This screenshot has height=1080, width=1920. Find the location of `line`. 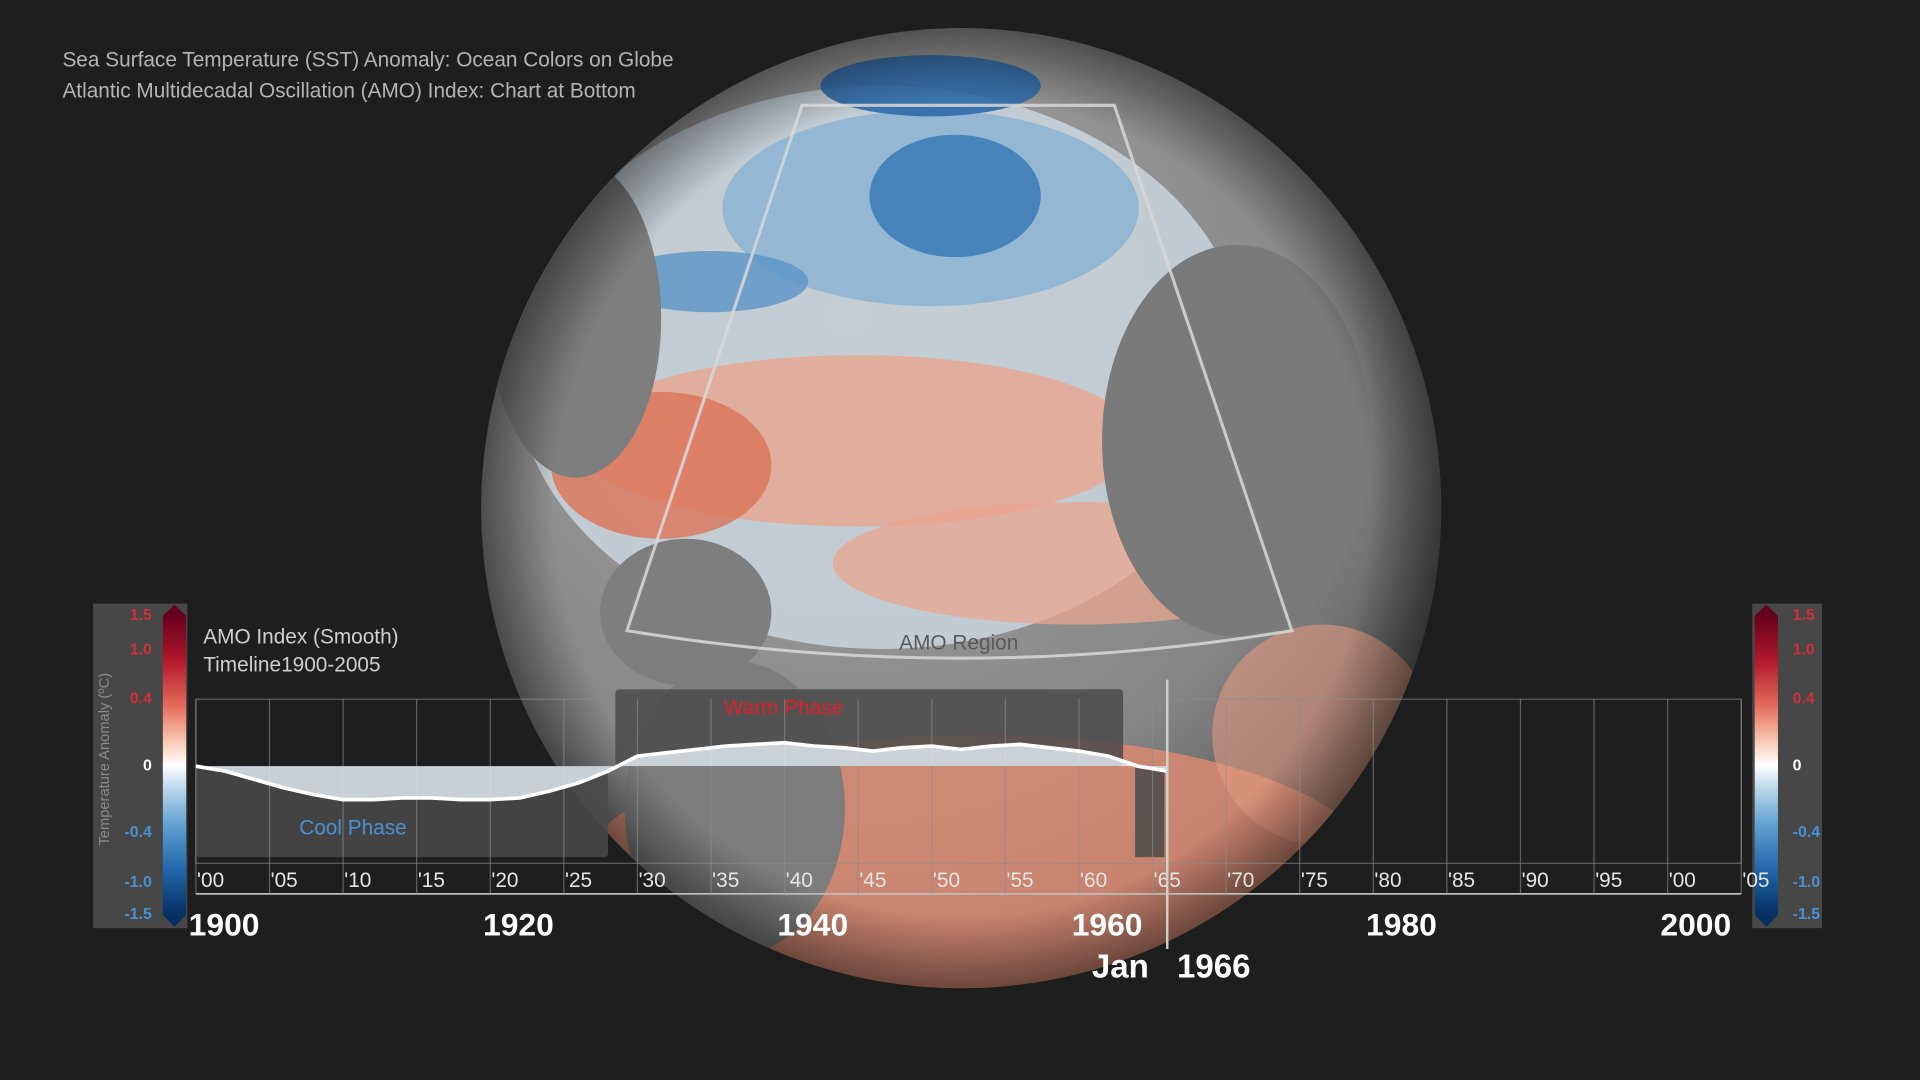

line is located at coordinates (681, 771).